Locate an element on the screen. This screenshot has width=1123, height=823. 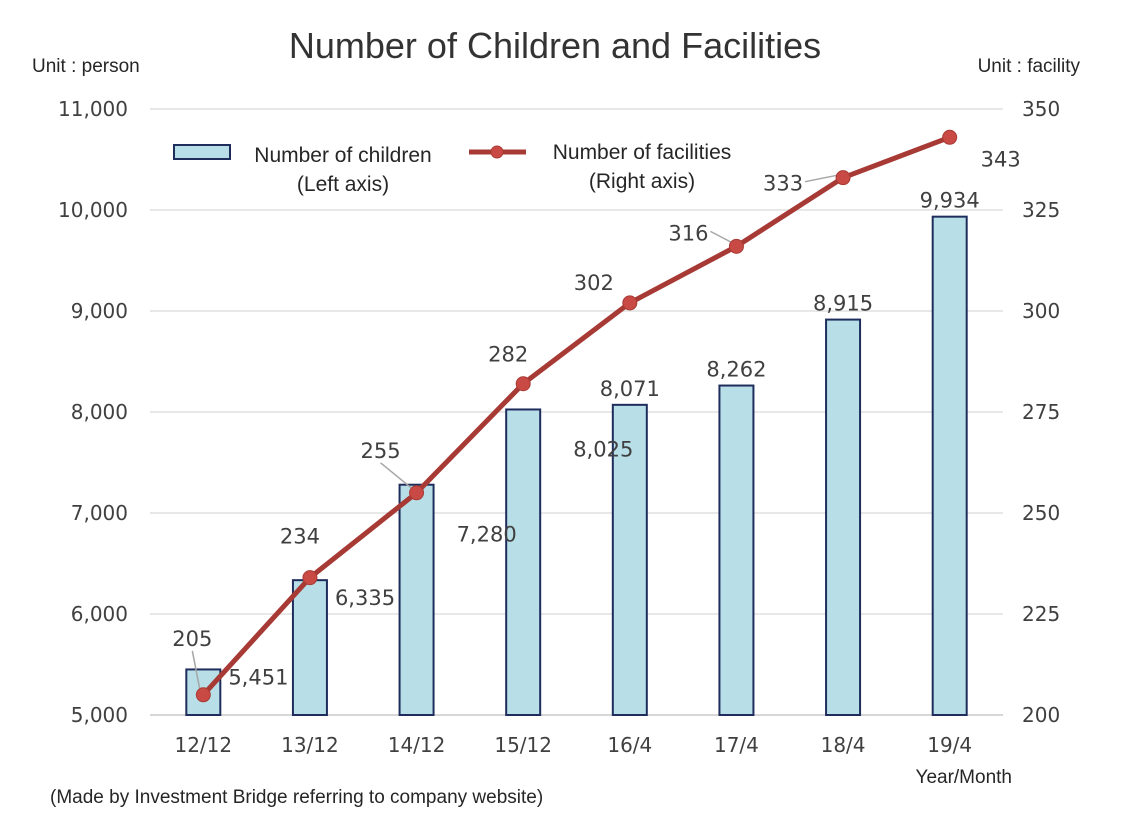
right-tick-label: 225 is located at coordinates (1041, 614).